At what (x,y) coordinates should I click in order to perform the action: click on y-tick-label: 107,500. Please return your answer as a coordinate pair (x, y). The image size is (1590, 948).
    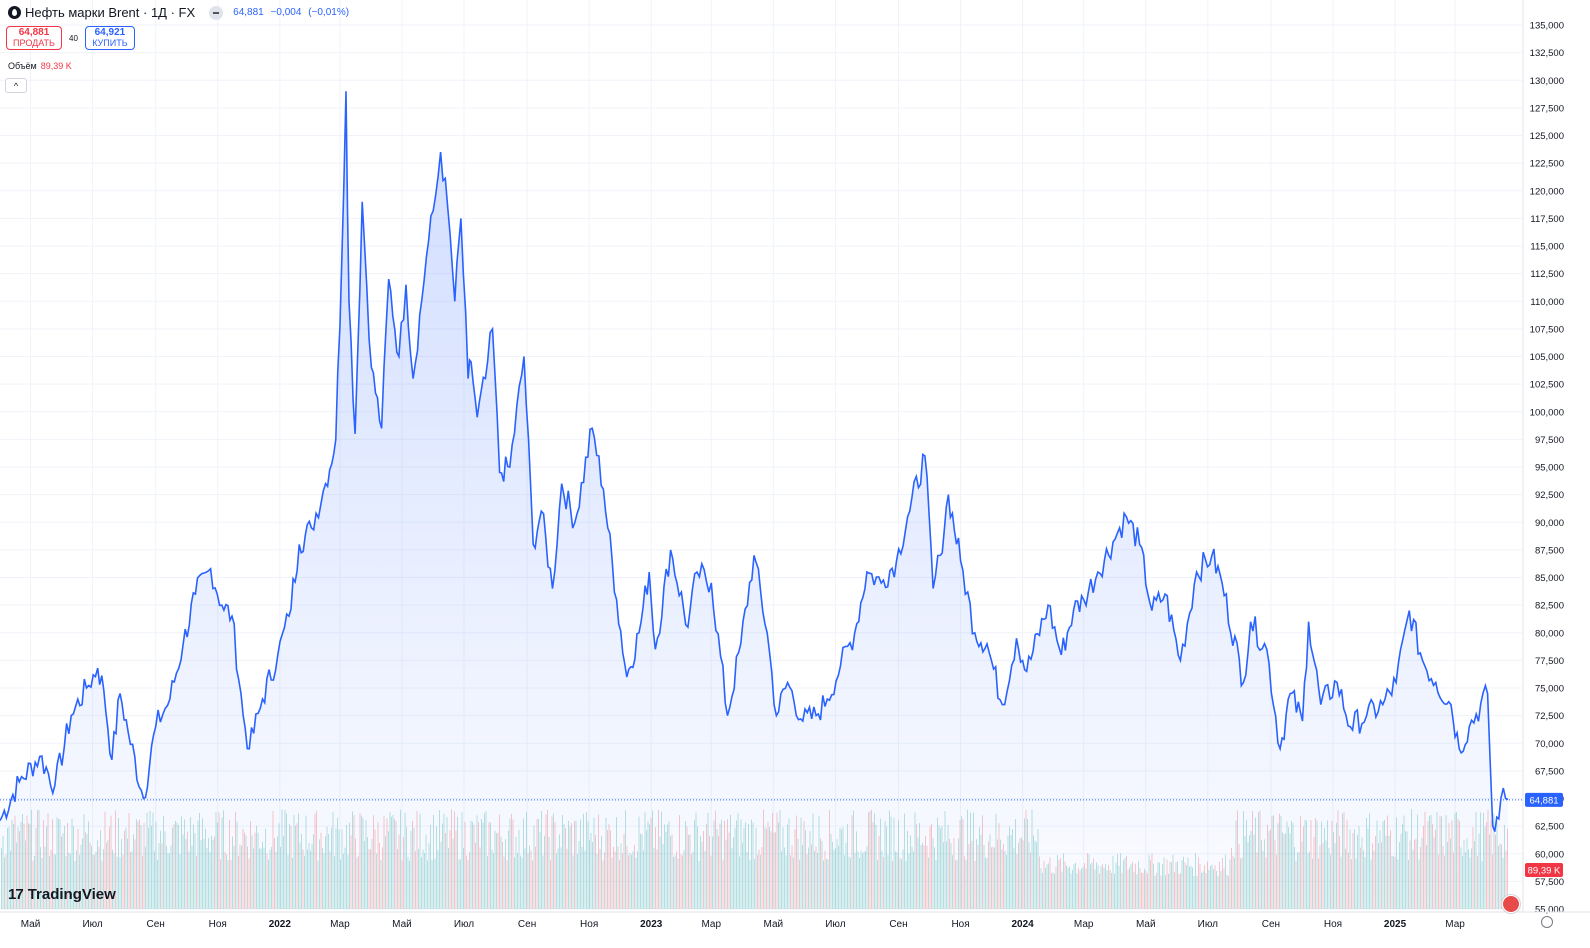
    Looking at the image, I should click on (1547, 329).